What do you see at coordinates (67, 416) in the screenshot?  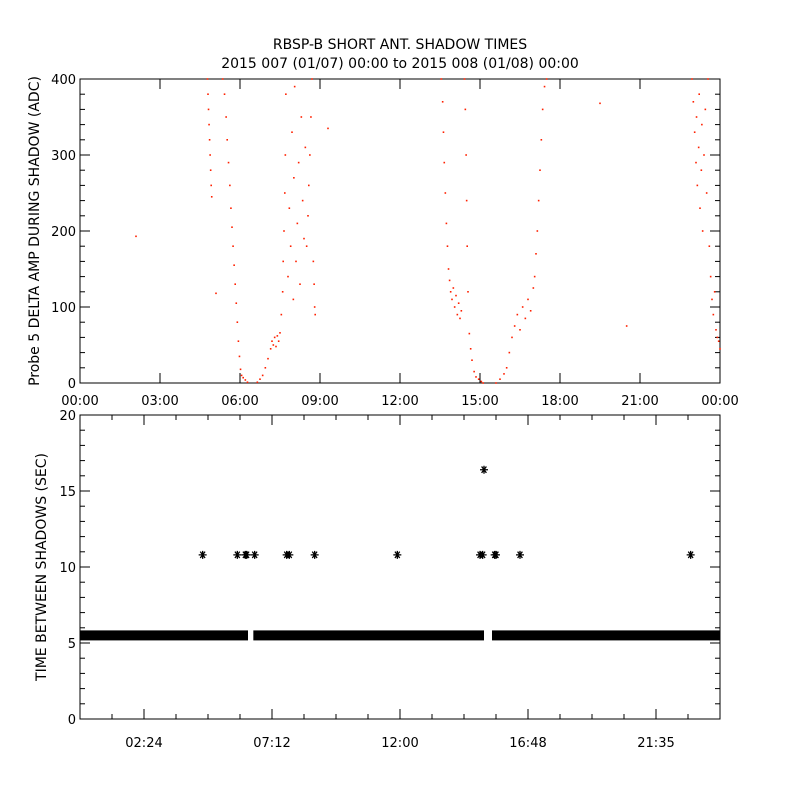 I see `y-tick-label: 20` at bounding box center [67, 416].